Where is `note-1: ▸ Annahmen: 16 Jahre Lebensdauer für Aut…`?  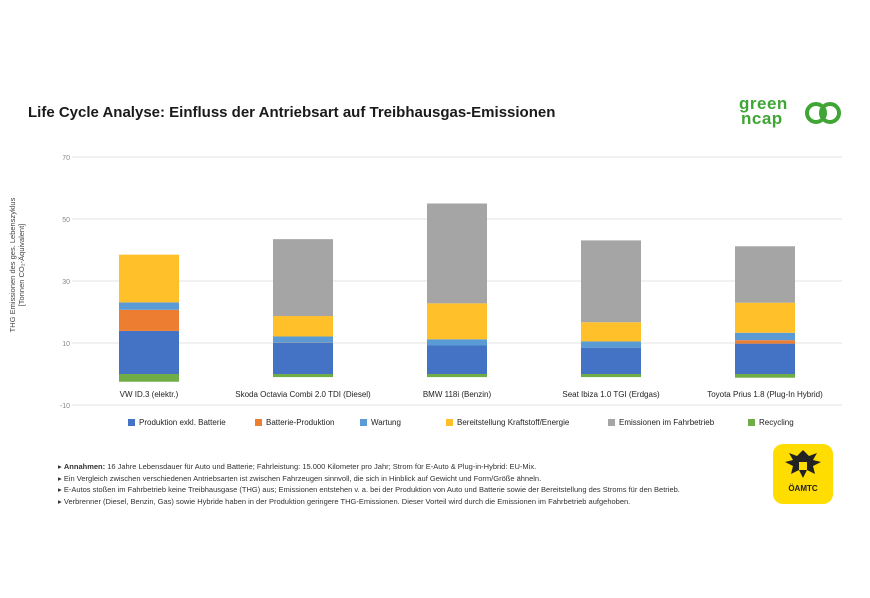
note-1: ▸ Annahmen: 16 Jahre Lebensdauer für Aut… is located at coordinates (297, 466).